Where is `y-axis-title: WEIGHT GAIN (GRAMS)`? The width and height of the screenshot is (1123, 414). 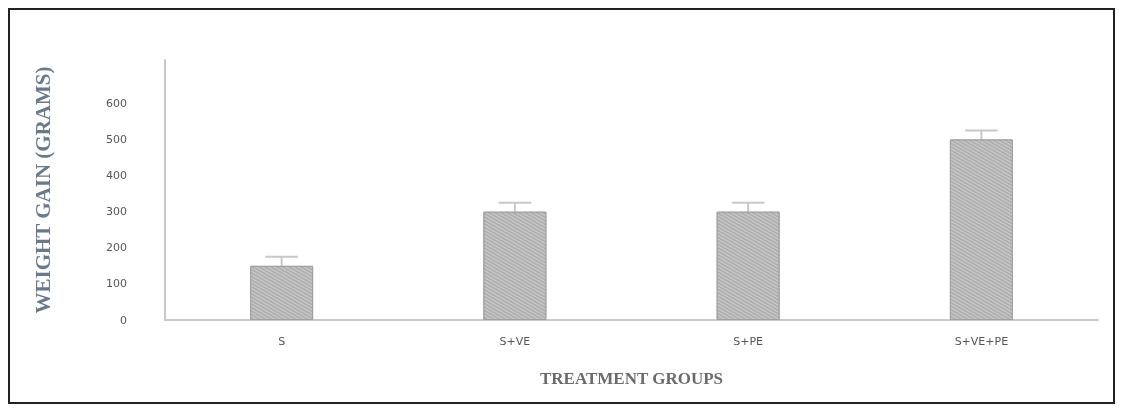 y-axis-title: WEIGHT GAIN (GRAMS) is located at coordinates (42, 190).